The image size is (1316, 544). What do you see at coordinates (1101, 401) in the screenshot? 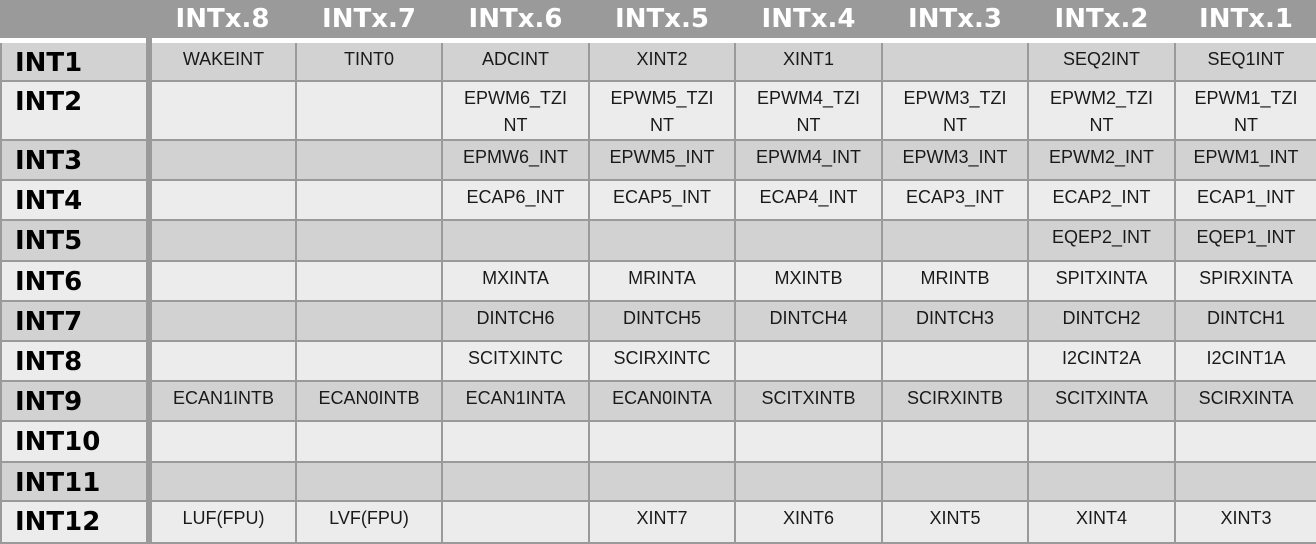
I see `table-cell: SCITXINTA` at bounding box center [1101, 401].